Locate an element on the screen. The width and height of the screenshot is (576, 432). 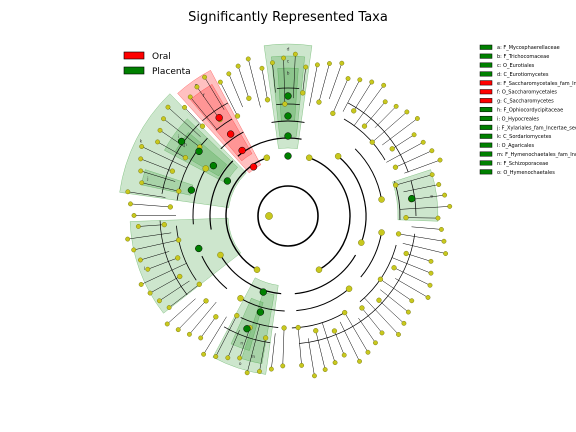
legend-label-placenta: Placenta is located at coordinates (171, 72).